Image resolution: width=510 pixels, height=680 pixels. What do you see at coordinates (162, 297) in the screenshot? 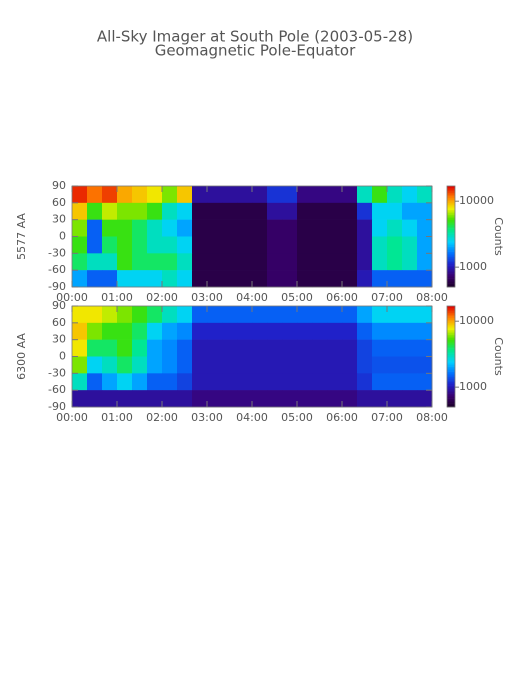
I see `x-tick-label: 02:00` at bounding box center [162, 297].